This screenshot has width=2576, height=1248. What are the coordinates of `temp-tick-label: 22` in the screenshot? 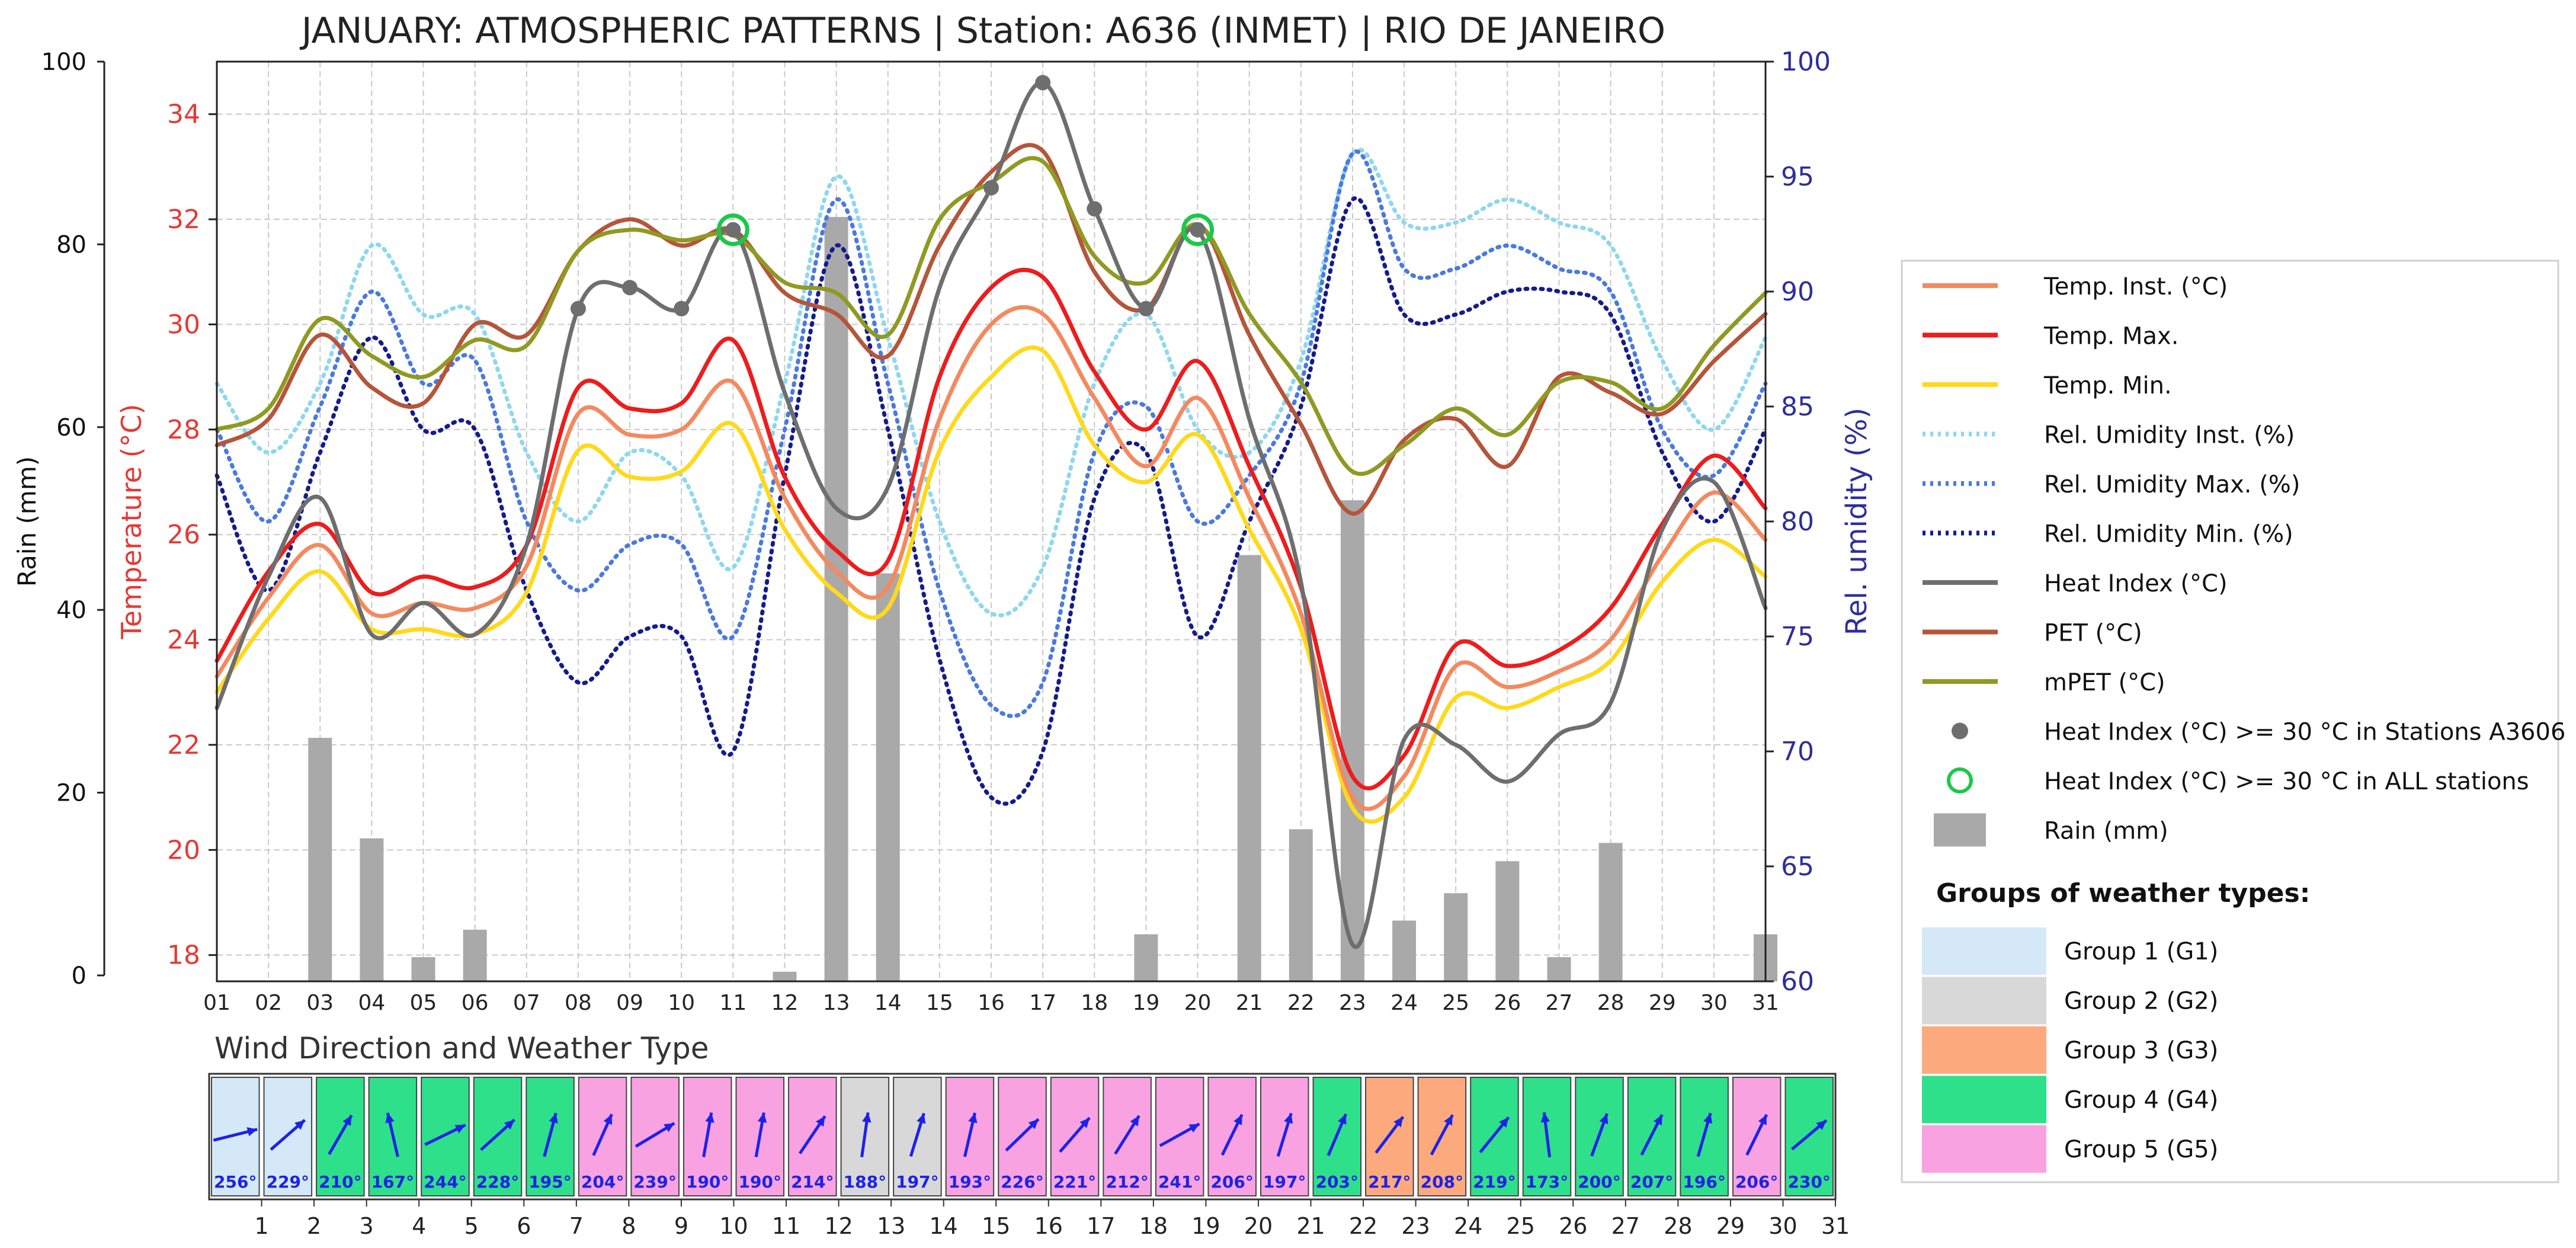 It's located at (183, 745).